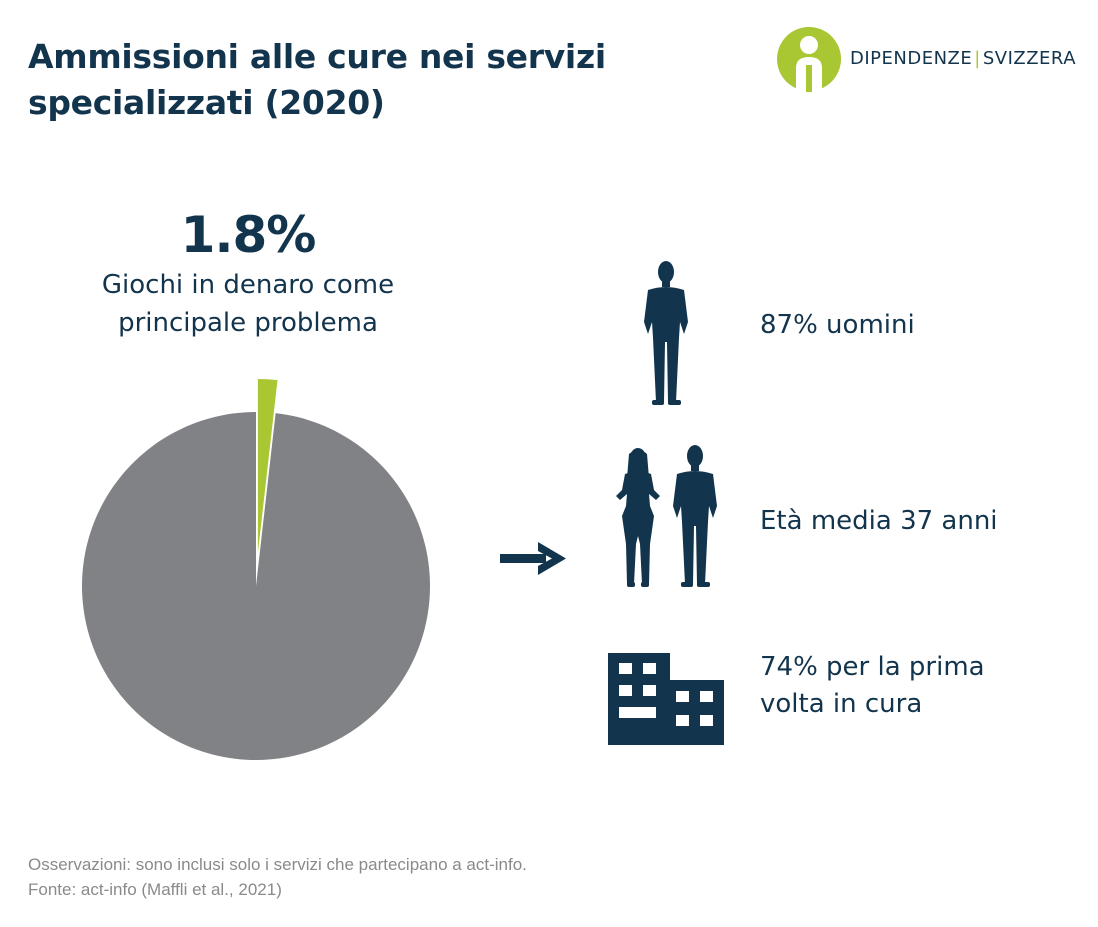 The image size is (1098, 927). What do you see at coordinates (248, 323) in the screenshot?
I see `highlight-label-line2: principale problema` at bounding box center [248, 323].